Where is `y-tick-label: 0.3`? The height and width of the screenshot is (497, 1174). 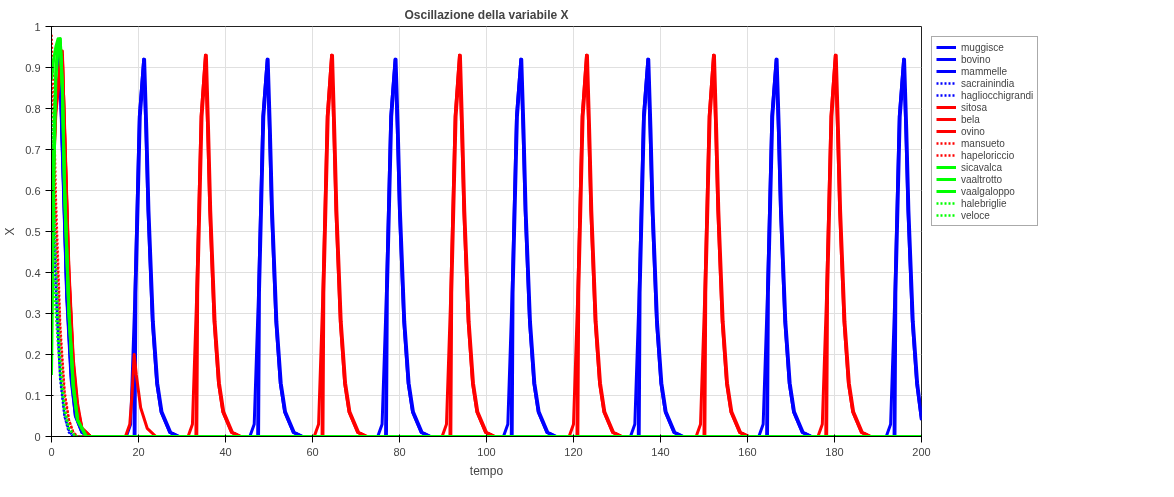 y-tick-label: 0.3 is located at coordinates (33, 313).